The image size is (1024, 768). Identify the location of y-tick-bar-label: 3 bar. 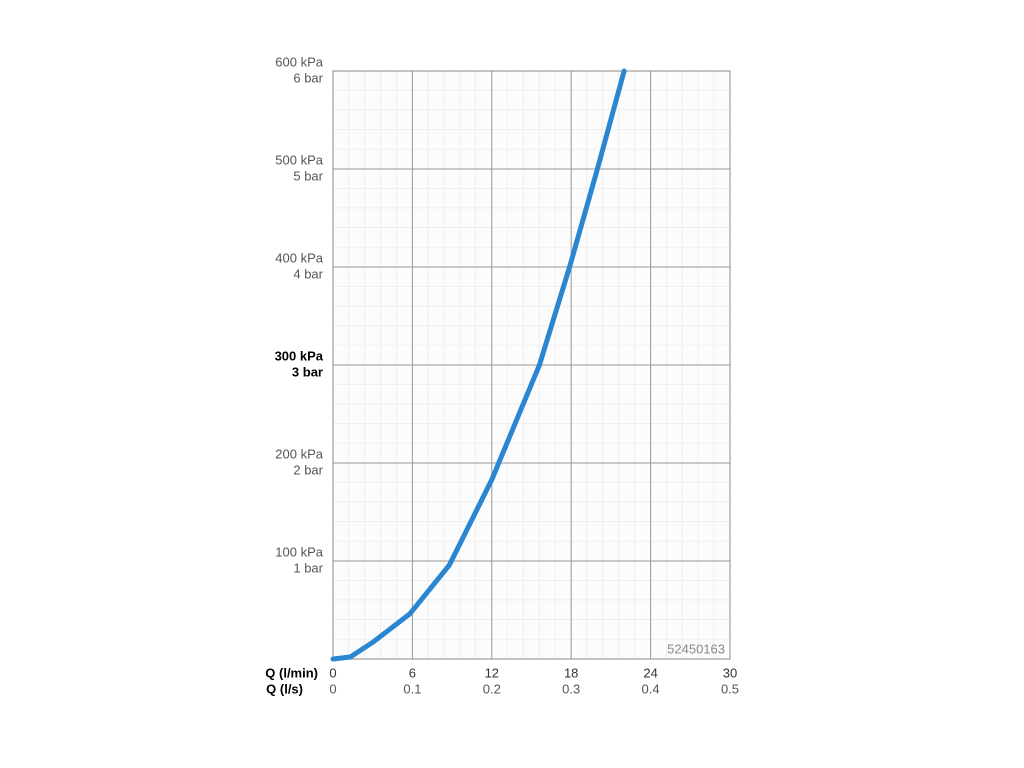
(307, 371).